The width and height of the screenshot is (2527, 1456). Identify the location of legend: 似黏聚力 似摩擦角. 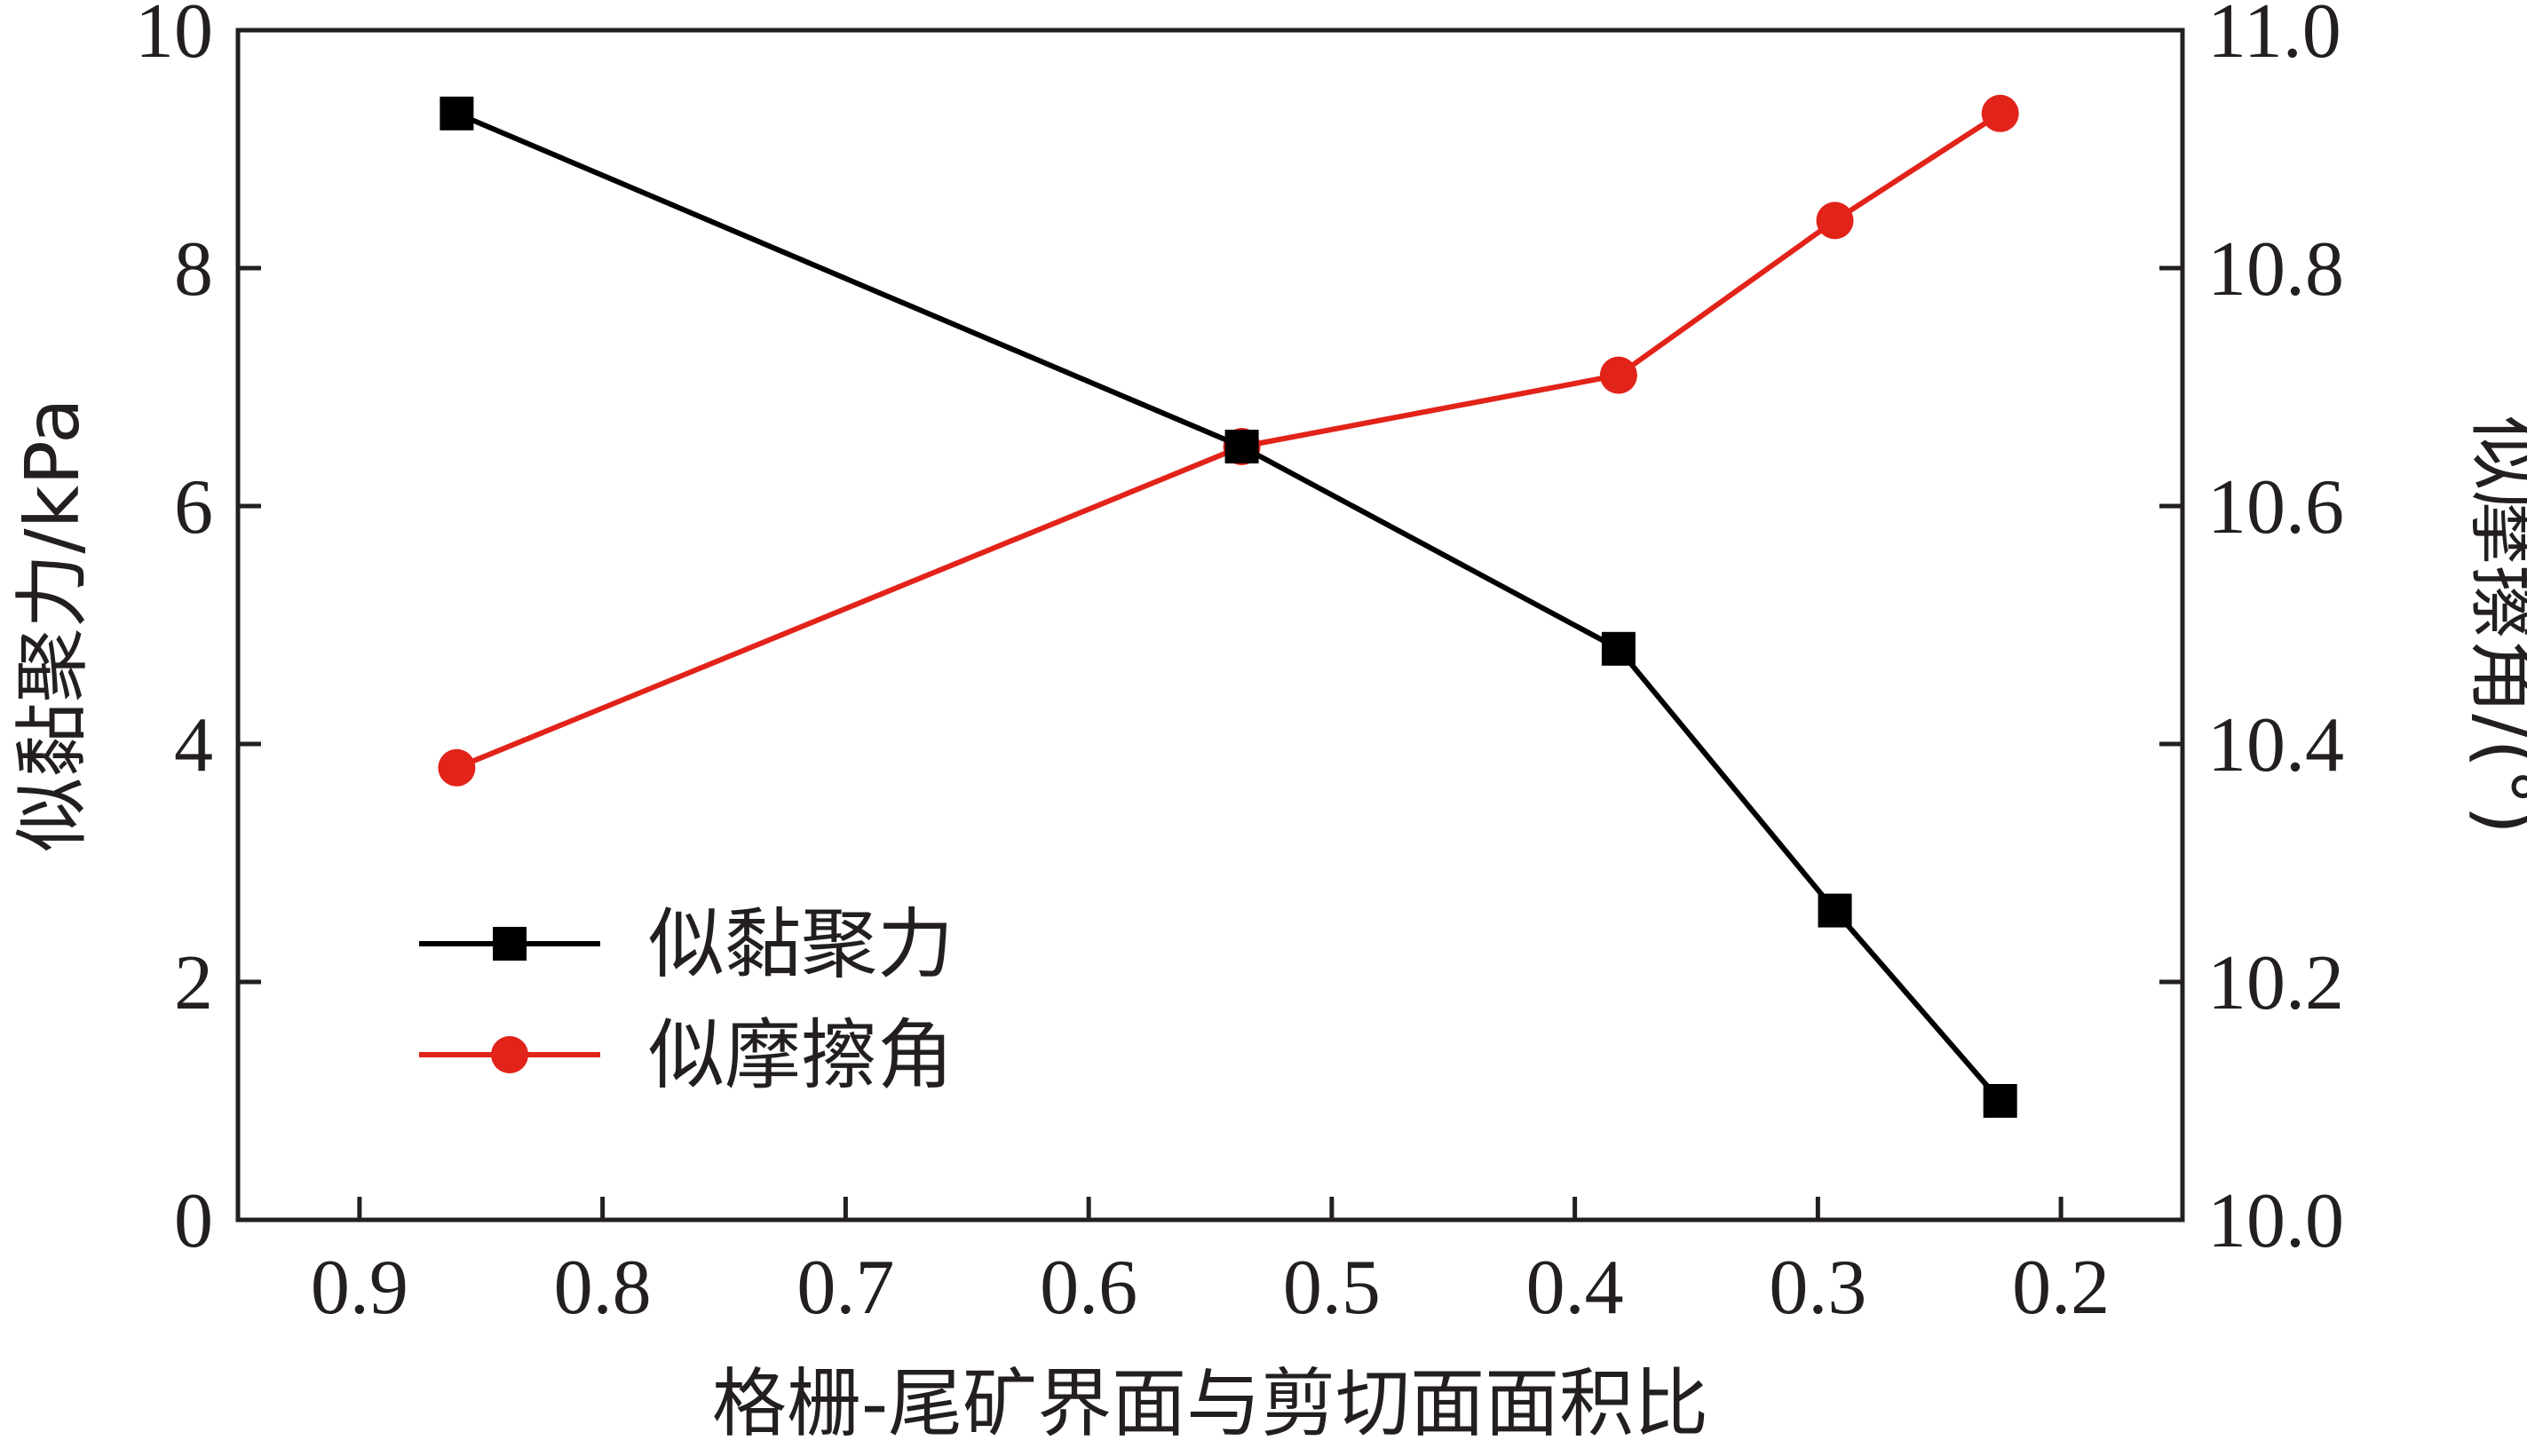
(686, 1000).